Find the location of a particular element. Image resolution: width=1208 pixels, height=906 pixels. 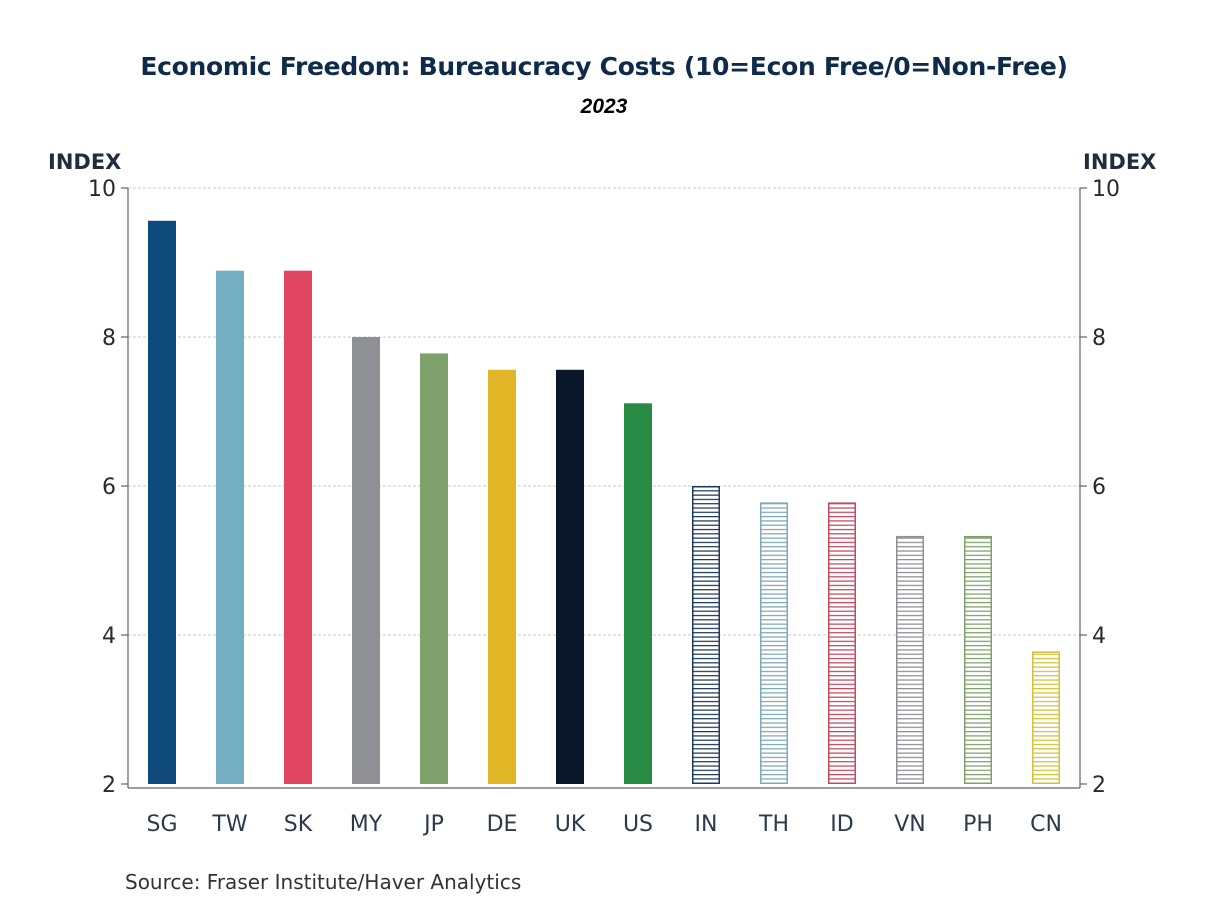

right-tick-label: 6 is located at coordinates (1099, 487).